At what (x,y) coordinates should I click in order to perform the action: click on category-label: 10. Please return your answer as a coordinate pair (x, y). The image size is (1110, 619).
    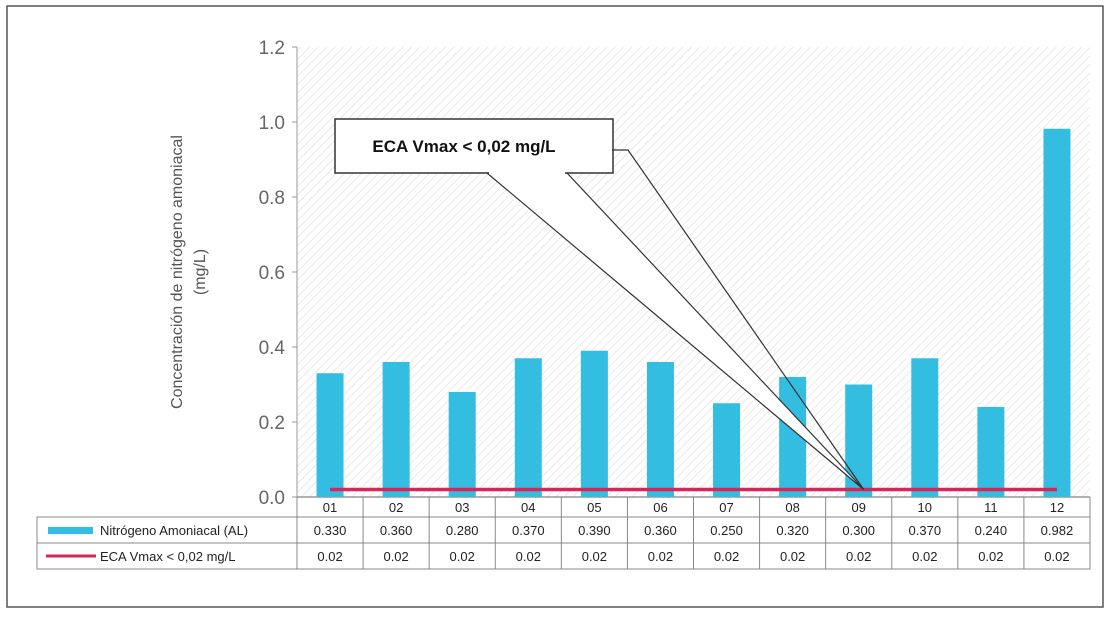
    Looking at the image, I should click on (925, 507).